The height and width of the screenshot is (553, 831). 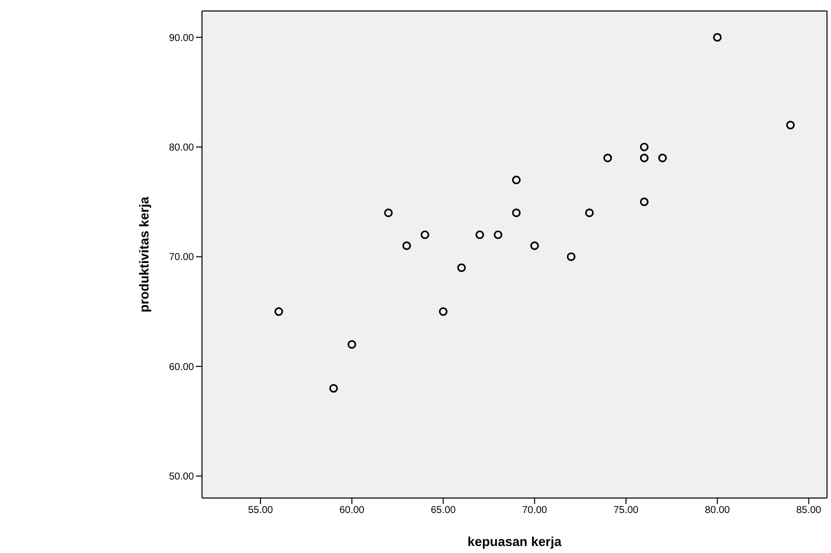 I want to click on x-tick-label: 65.00, so click(x=443, y=510).